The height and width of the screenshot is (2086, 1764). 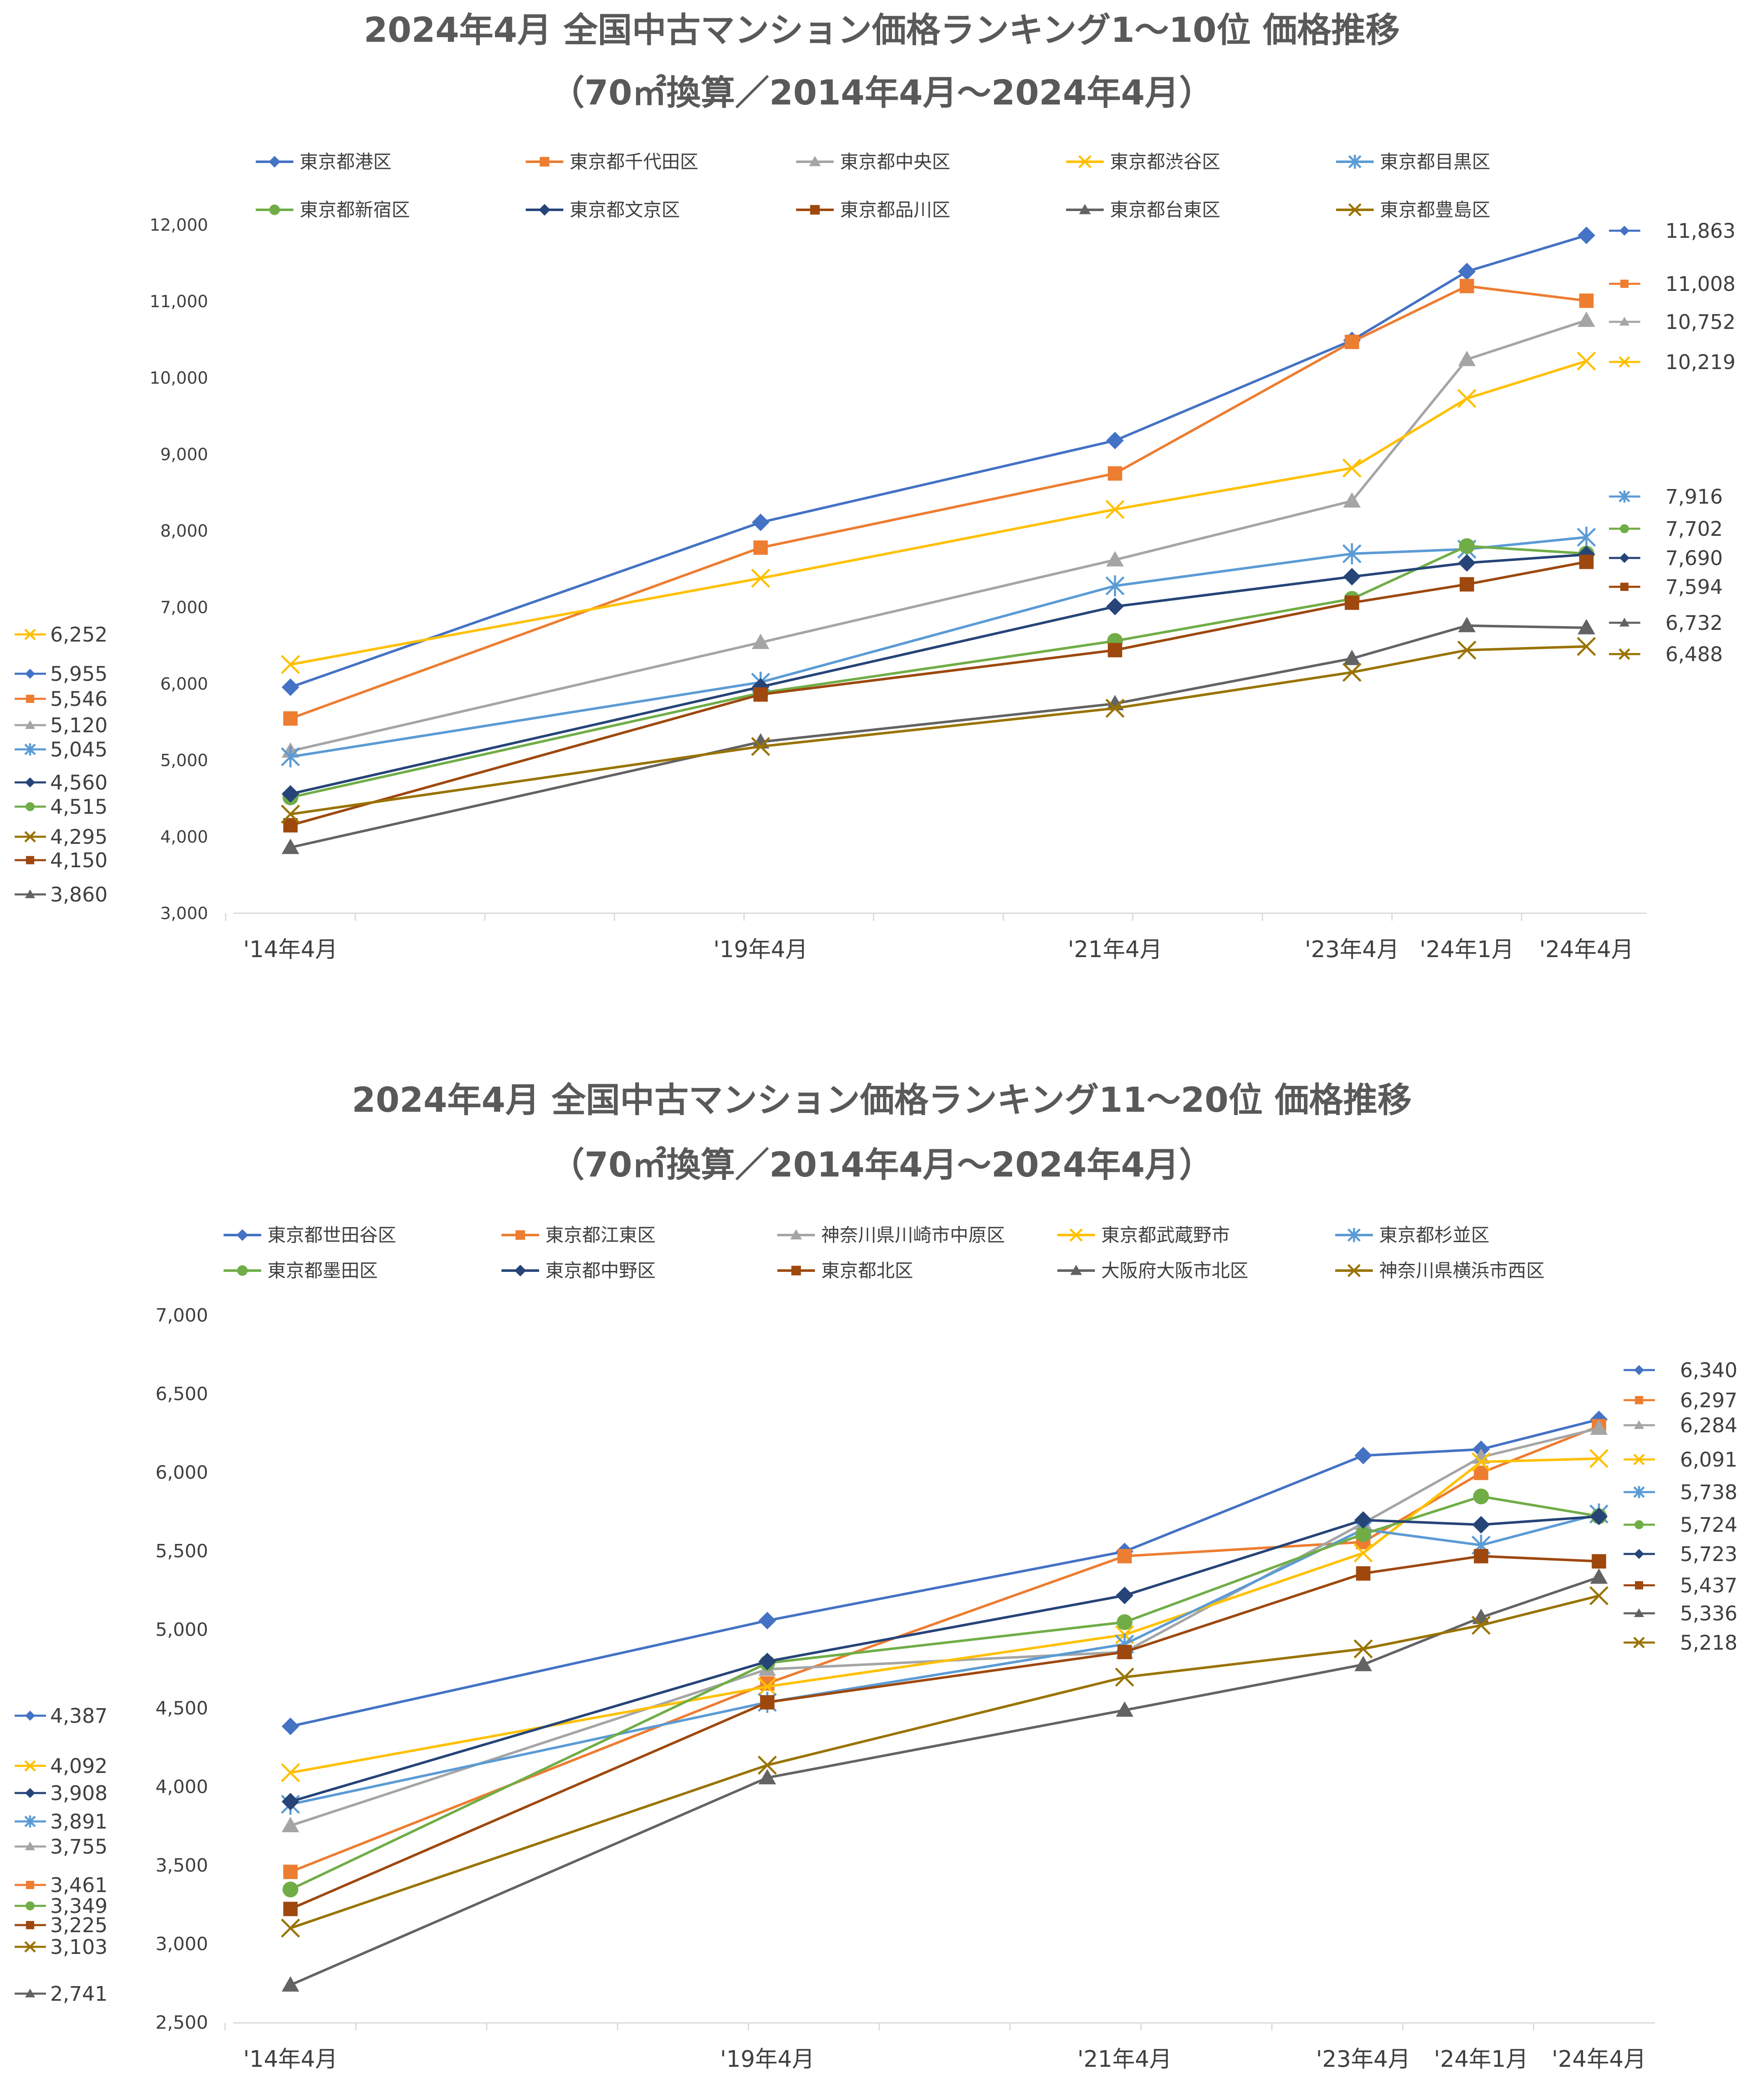 I want to click on start-label-2-1: 4,387, so click(x=61, y=1716).